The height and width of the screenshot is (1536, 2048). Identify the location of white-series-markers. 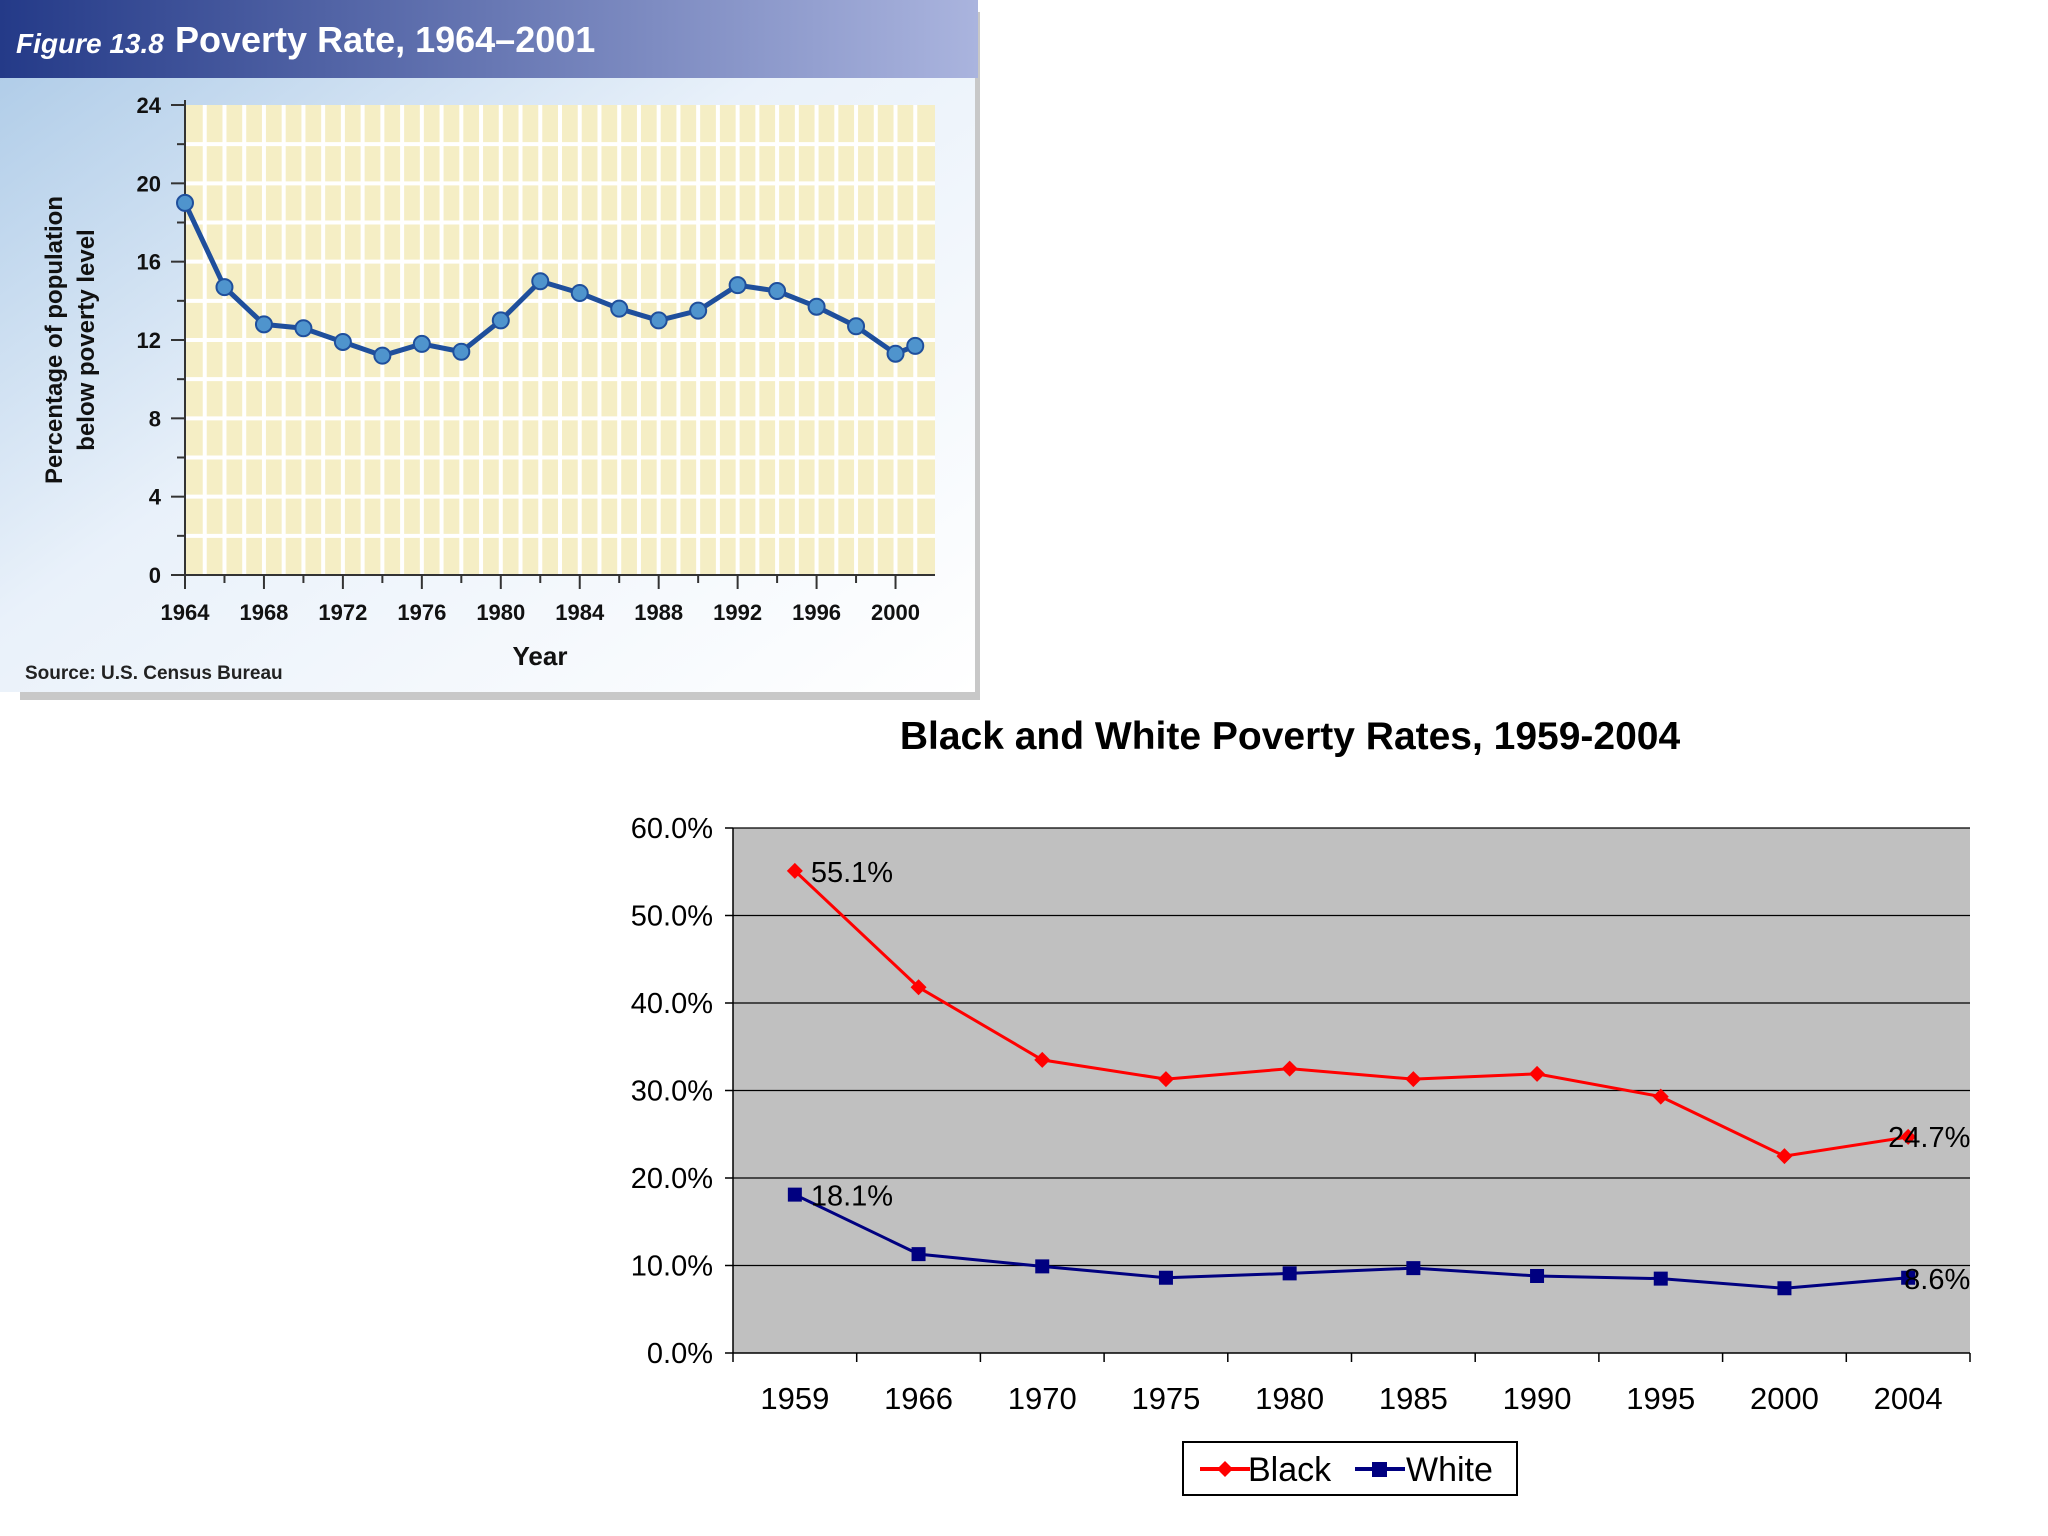
(1351, 1241).